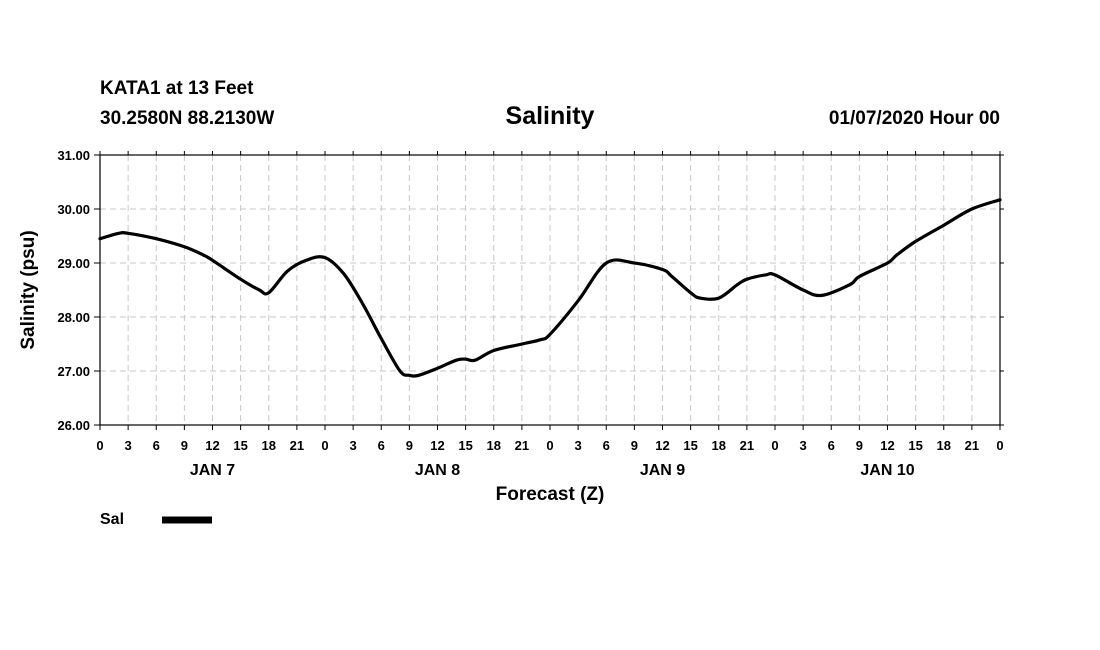 The width and height of the screenshot is (1100, 650). What do you see at coordinates (73, 209) in the screenshot?
I see `y-tick-label: 30.00` at bounding box center [73, 209].